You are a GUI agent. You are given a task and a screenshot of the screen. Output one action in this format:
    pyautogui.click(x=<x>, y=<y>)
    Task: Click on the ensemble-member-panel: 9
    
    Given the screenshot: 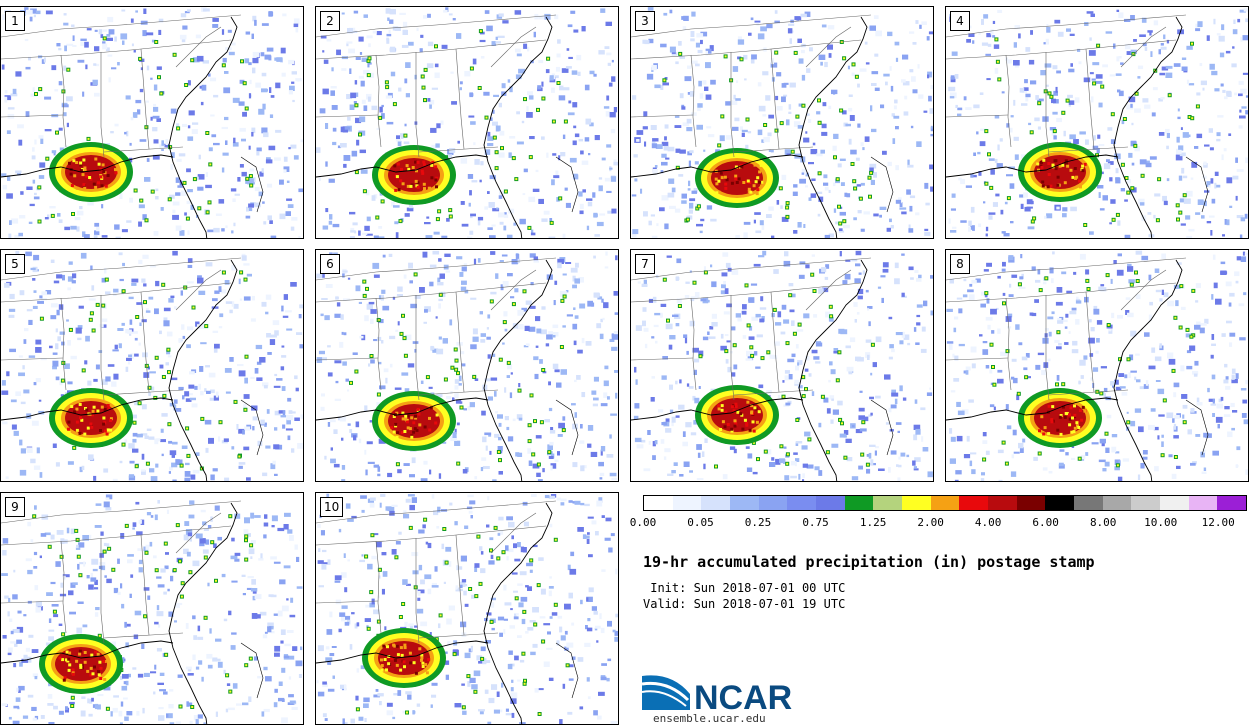 What is the action you would take?
    pyautogui.click(x=152, y=608)
    